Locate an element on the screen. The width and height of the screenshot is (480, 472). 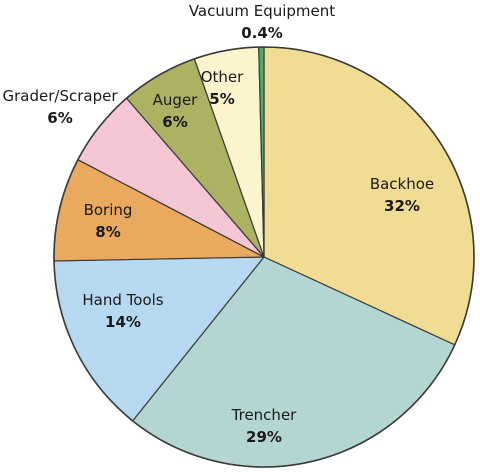
slice-label-backhoe: Backhoe is located at coordinates (402, 184).